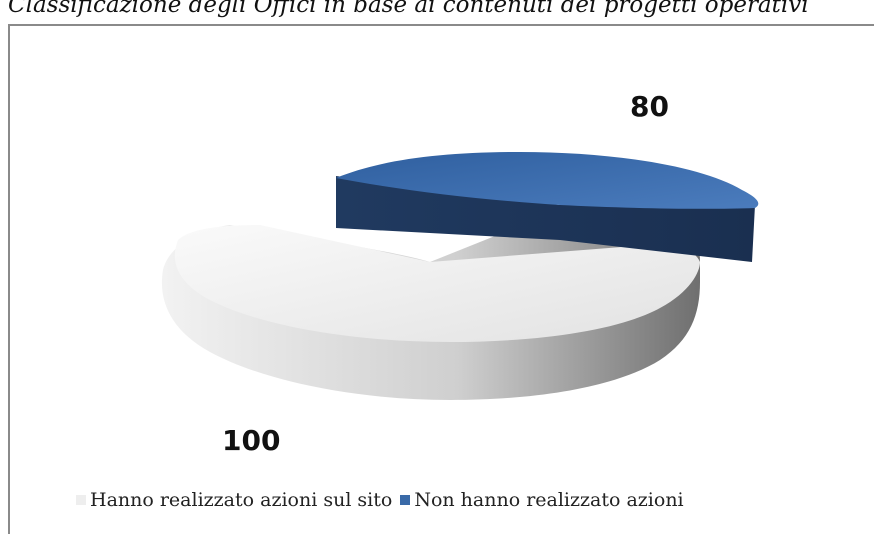 The height and width of the screenshot is (534, 874). Describe the element at coordinates (549, 500) in the screenshot. I see `legend-label-non-hanno: Non hanno realizzato azioni` at that location.